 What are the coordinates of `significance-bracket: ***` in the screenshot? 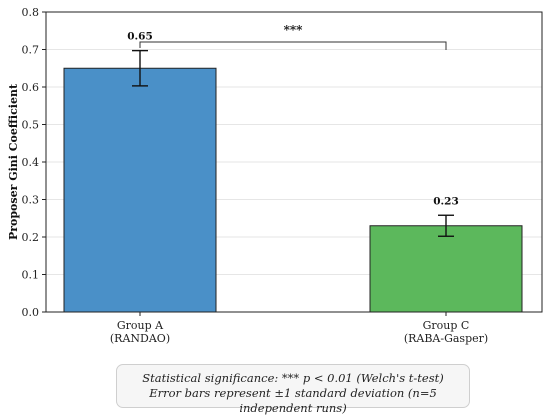 It's located at (293, 36).